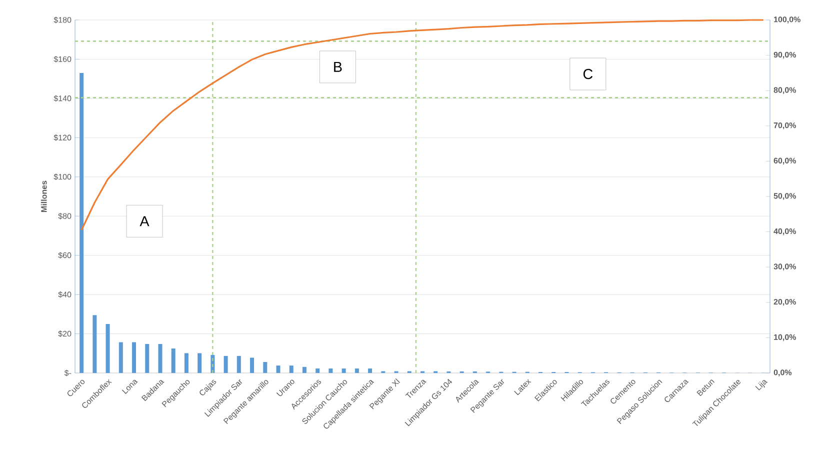  Describe the element at coordinates (63, 20) in the screenshot. I see `y-tick-label: $180` at that location.